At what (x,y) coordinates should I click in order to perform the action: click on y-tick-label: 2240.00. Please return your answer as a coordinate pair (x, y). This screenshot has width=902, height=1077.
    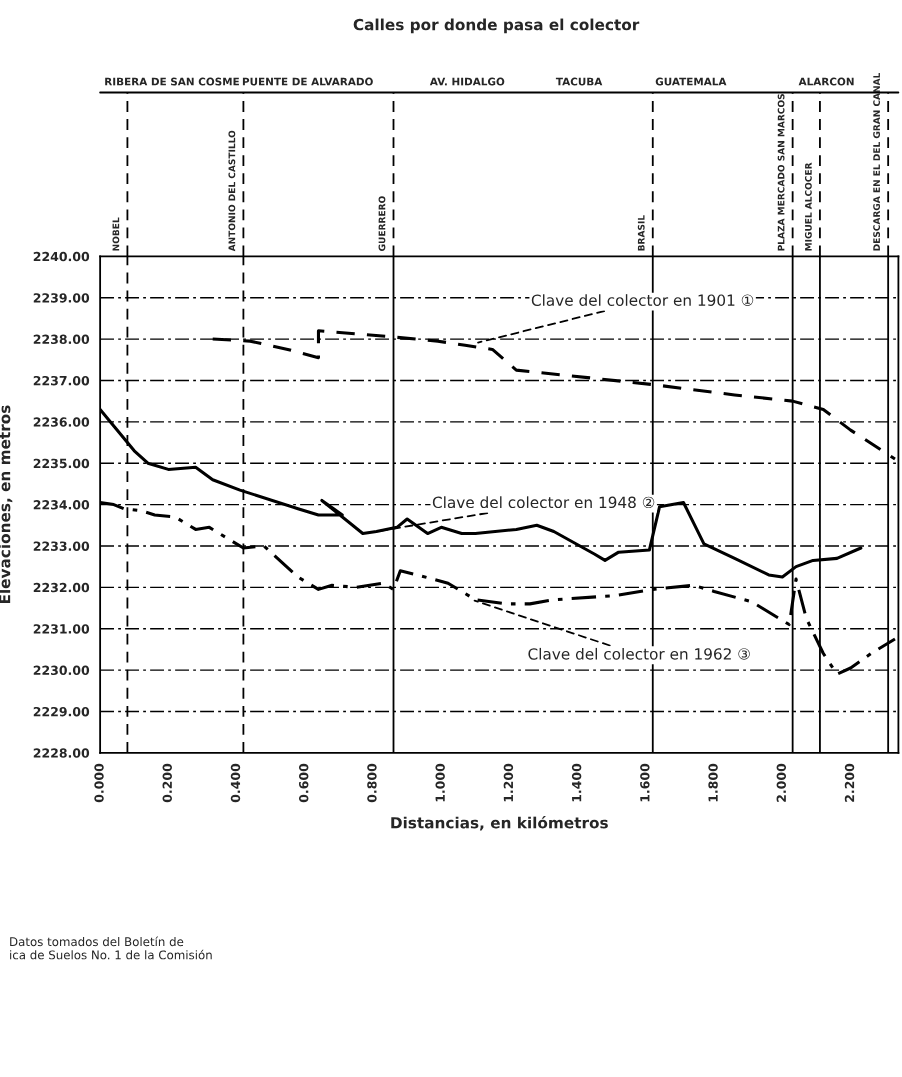
    Looking at the image, I should click on (61, 256).